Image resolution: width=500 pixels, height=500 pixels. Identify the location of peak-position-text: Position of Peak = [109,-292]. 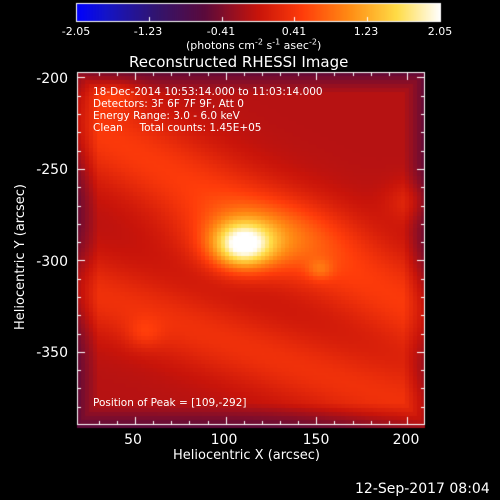
(170, 403).